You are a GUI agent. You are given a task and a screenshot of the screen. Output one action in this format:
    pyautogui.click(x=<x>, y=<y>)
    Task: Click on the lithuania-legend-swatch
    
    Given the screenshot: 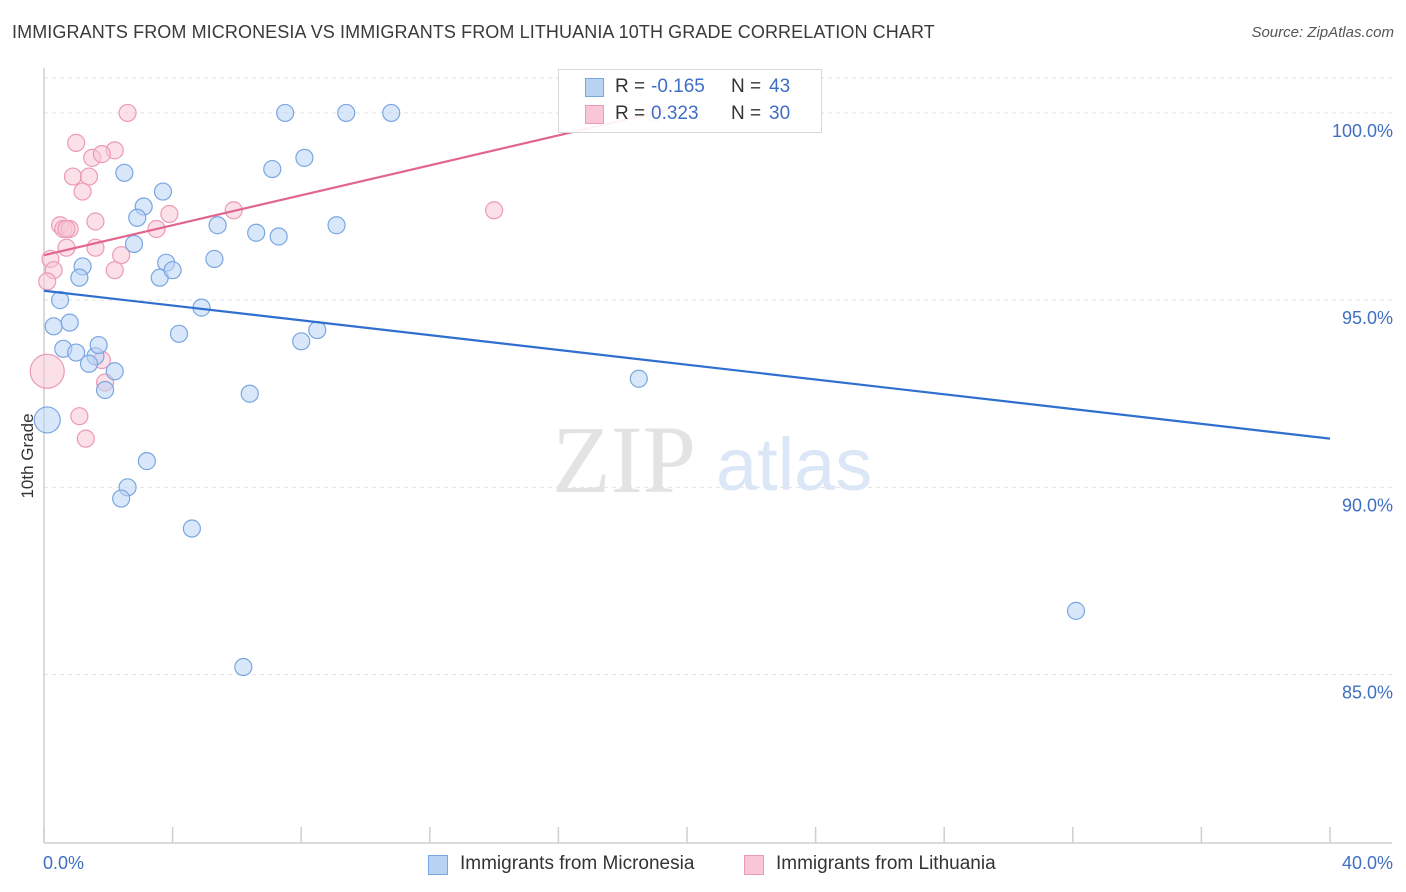 What is the action you would take?
    pyautogui.click(x=754, y=865)
    